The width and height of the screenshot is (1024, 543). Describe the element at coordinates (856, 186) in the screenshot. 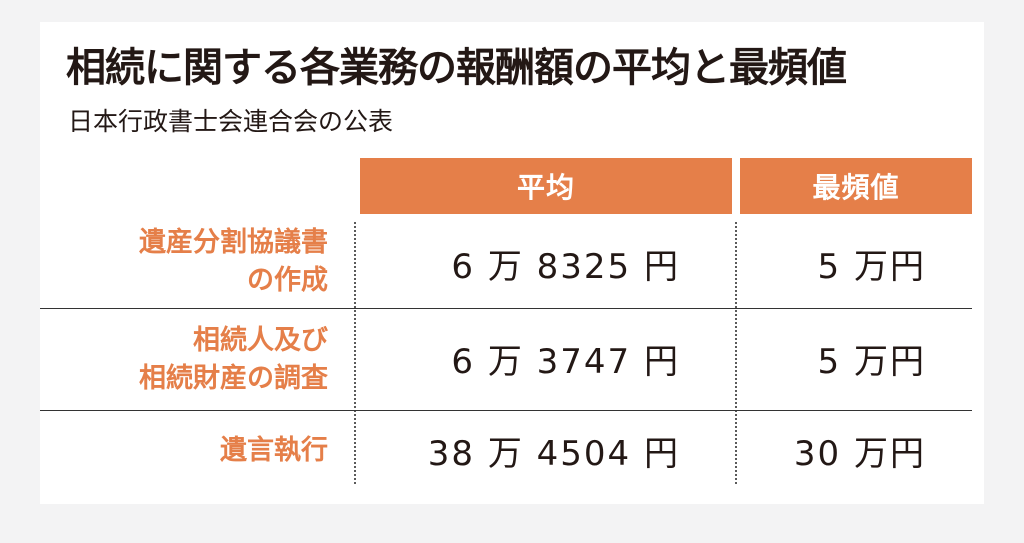

I see `column-header-mode: 最頻値` at that location.